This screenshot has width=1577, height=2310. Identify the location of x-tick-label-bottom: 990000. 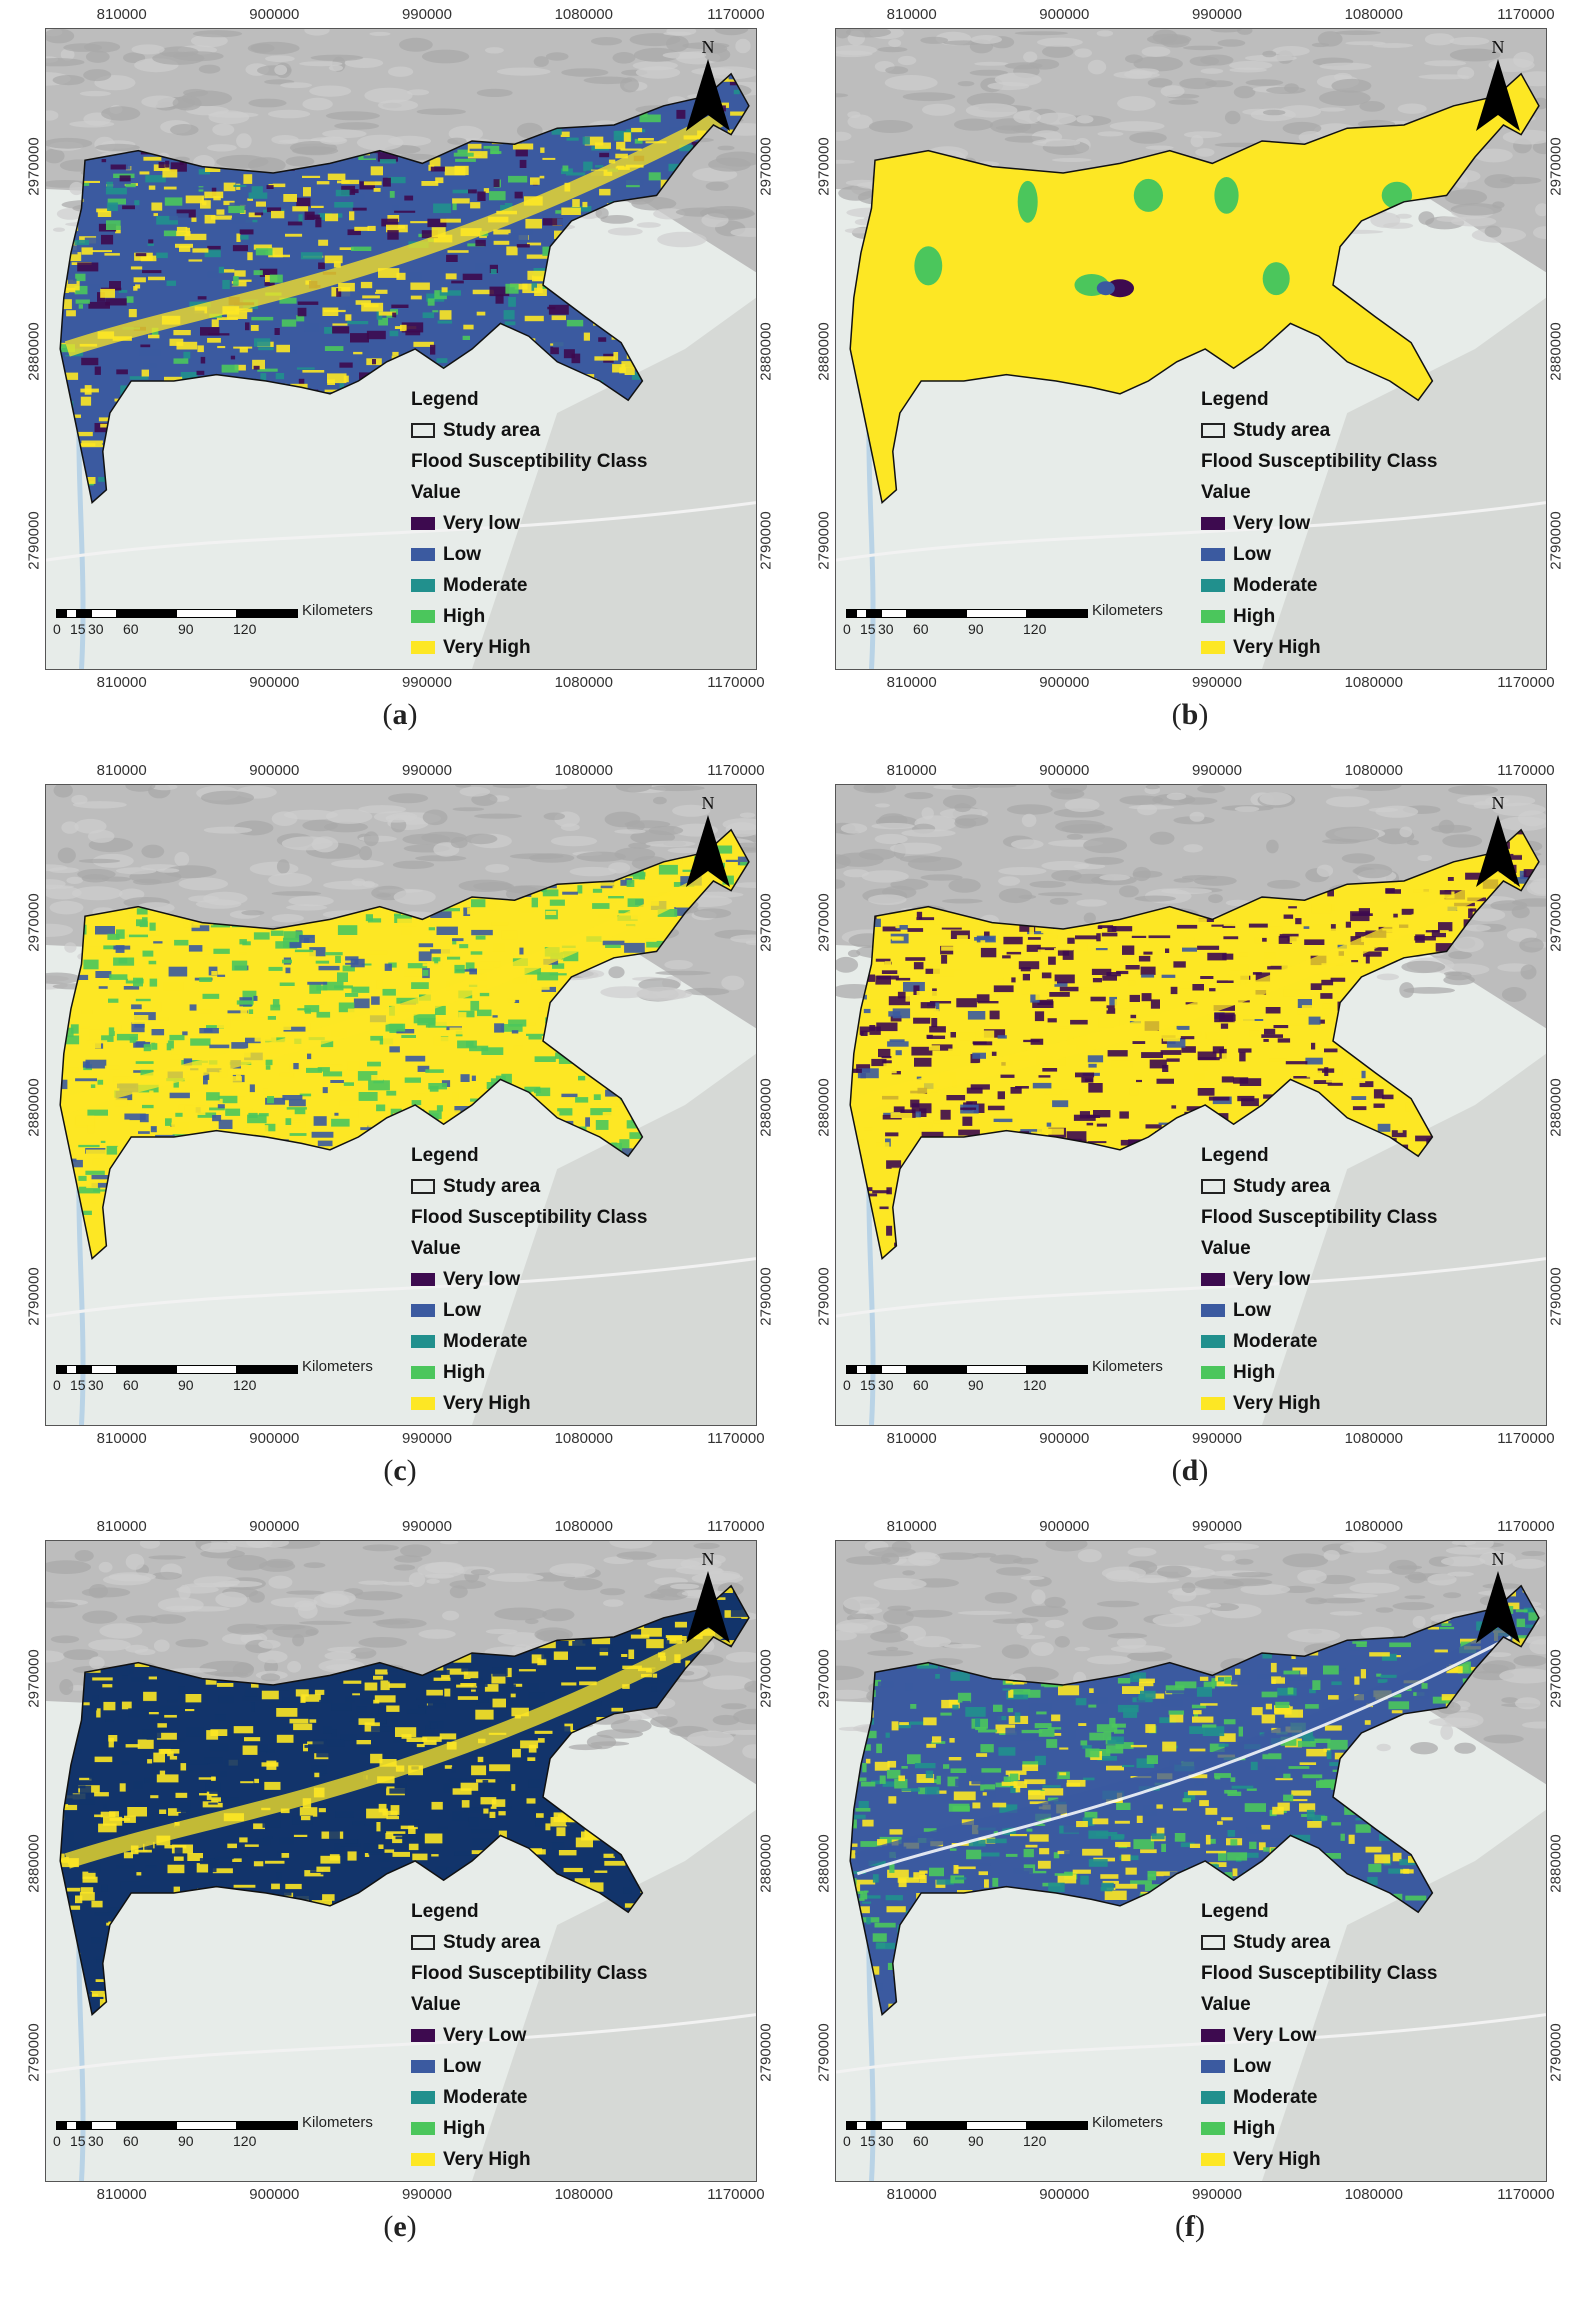
(426, 682).